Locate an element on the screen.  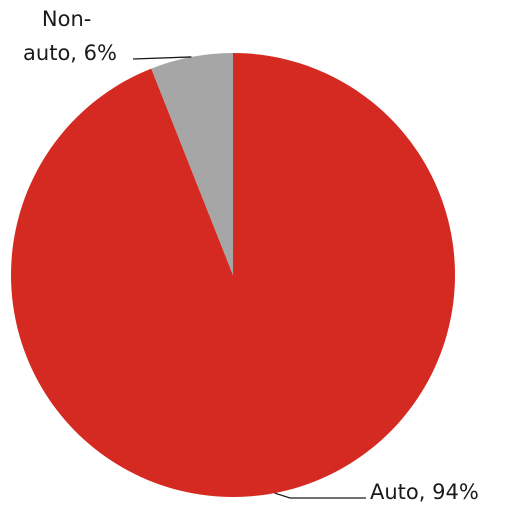
pie-slice-non-auto is located at coordinates (192, 164).